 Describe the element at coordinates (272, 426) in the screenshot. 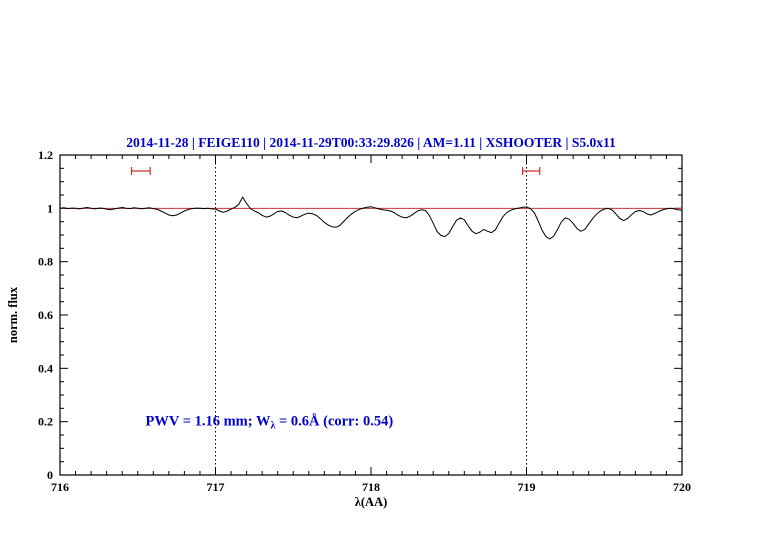

I see `annotation-lambda-subscript: λ` at that location.